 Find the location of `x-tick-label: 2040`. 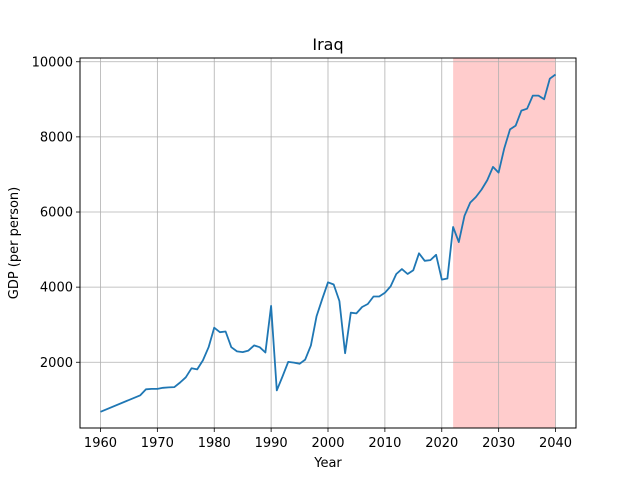

x-tick-label: 2040 is located at coordinates (555, 443).